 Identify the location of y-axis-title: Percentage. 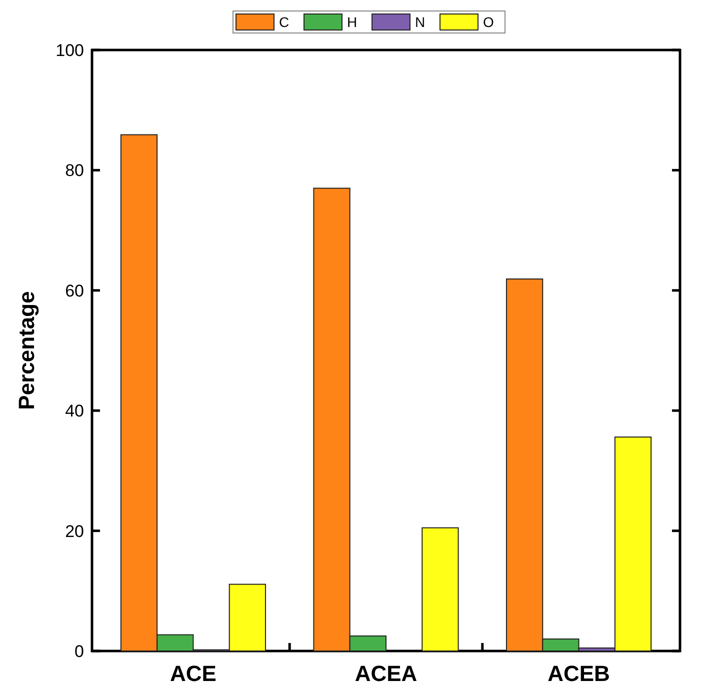
(26, 350).